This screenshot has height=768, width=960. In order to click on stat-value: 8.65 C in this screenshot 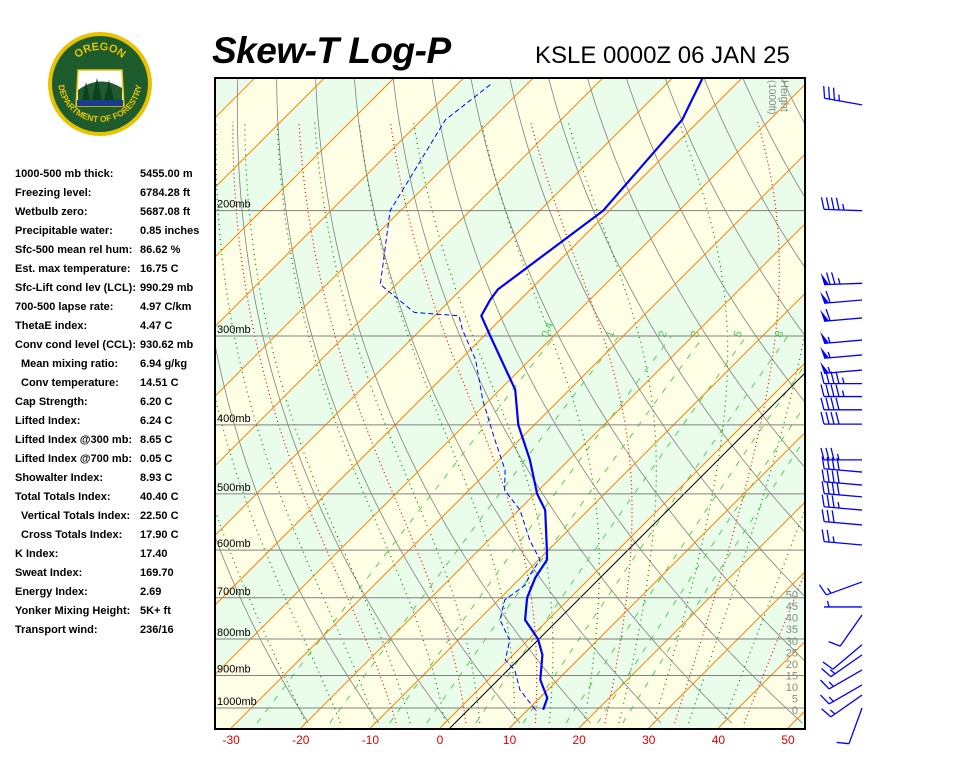, I will do `click(156, 440)`.